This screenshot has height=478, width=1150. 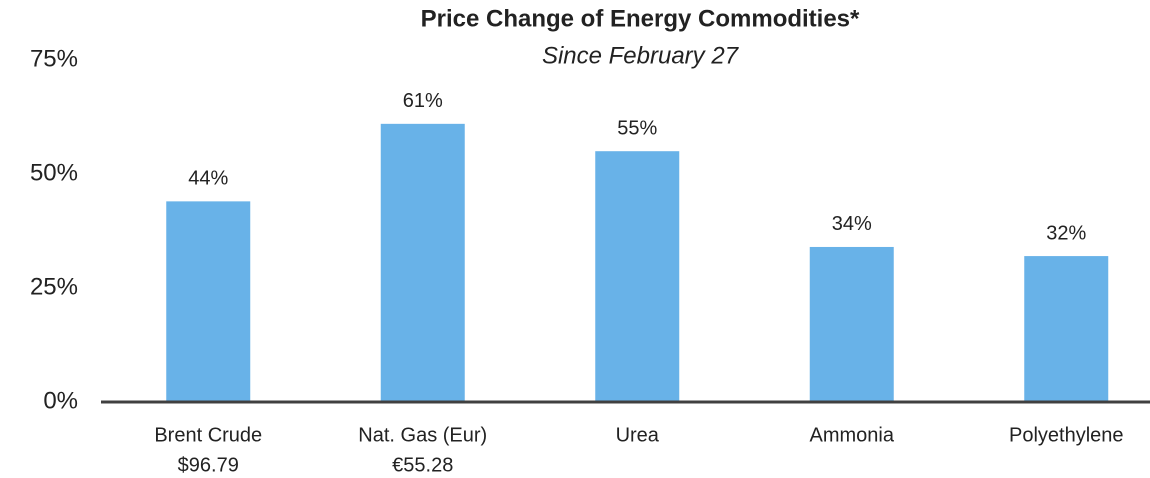 What do you see at coordinates (54, 172) in the screenshot?
I see `y-tick-label: 50%` at bounding box center [54, 172].